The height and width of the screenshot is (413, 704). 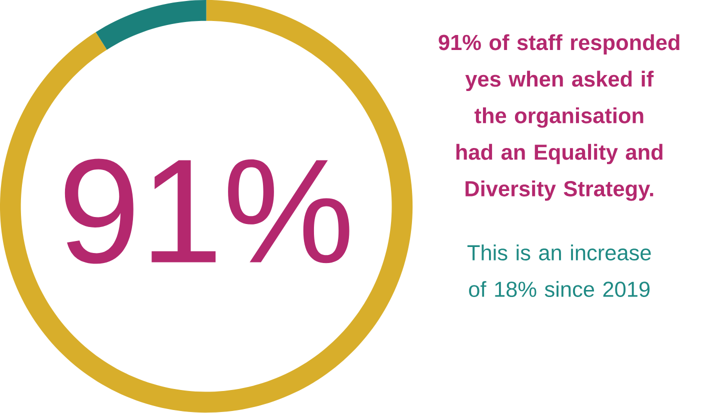 What do you see at coordinates (559, 118) in the screenshot?
I see `text: 91% of staff responded yes when asked if the organisation had an Equality and Diversity Strategy.` at bounding box center [559, 118].